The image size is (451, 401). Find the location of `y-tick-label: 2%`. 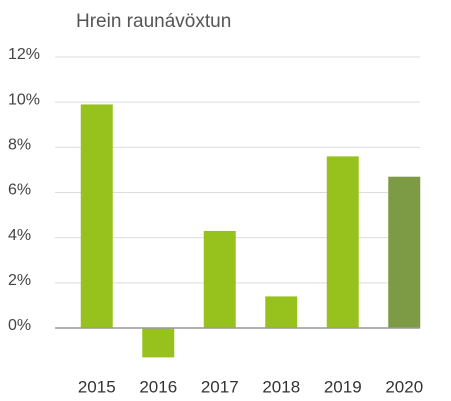

y-tick-label: 2% is located at coordinates (19, 280).